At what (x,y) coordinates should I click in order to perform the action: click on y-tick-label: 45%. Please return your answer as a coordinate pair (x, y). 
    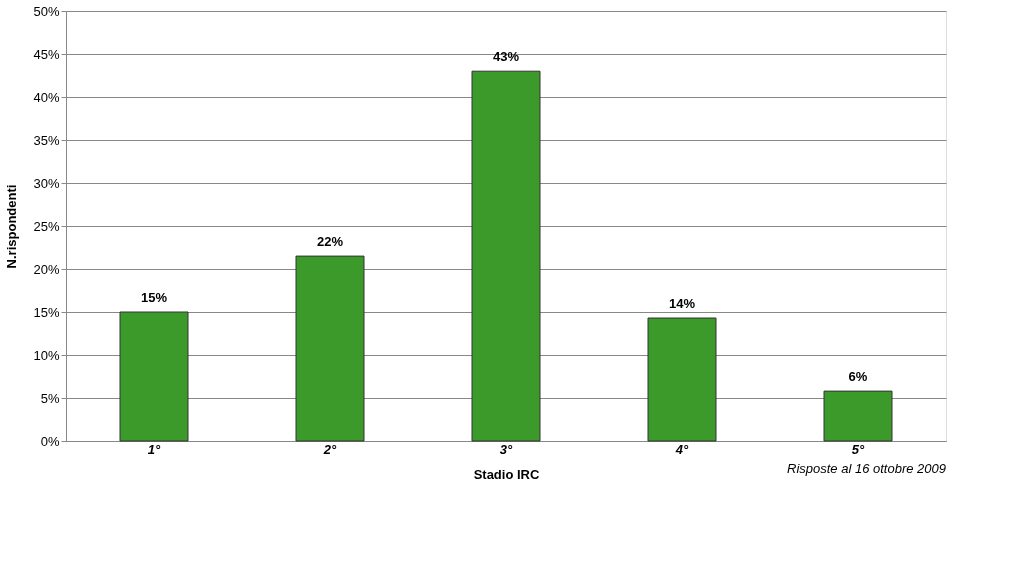
    Looking at the image, I should click on (46, 54).